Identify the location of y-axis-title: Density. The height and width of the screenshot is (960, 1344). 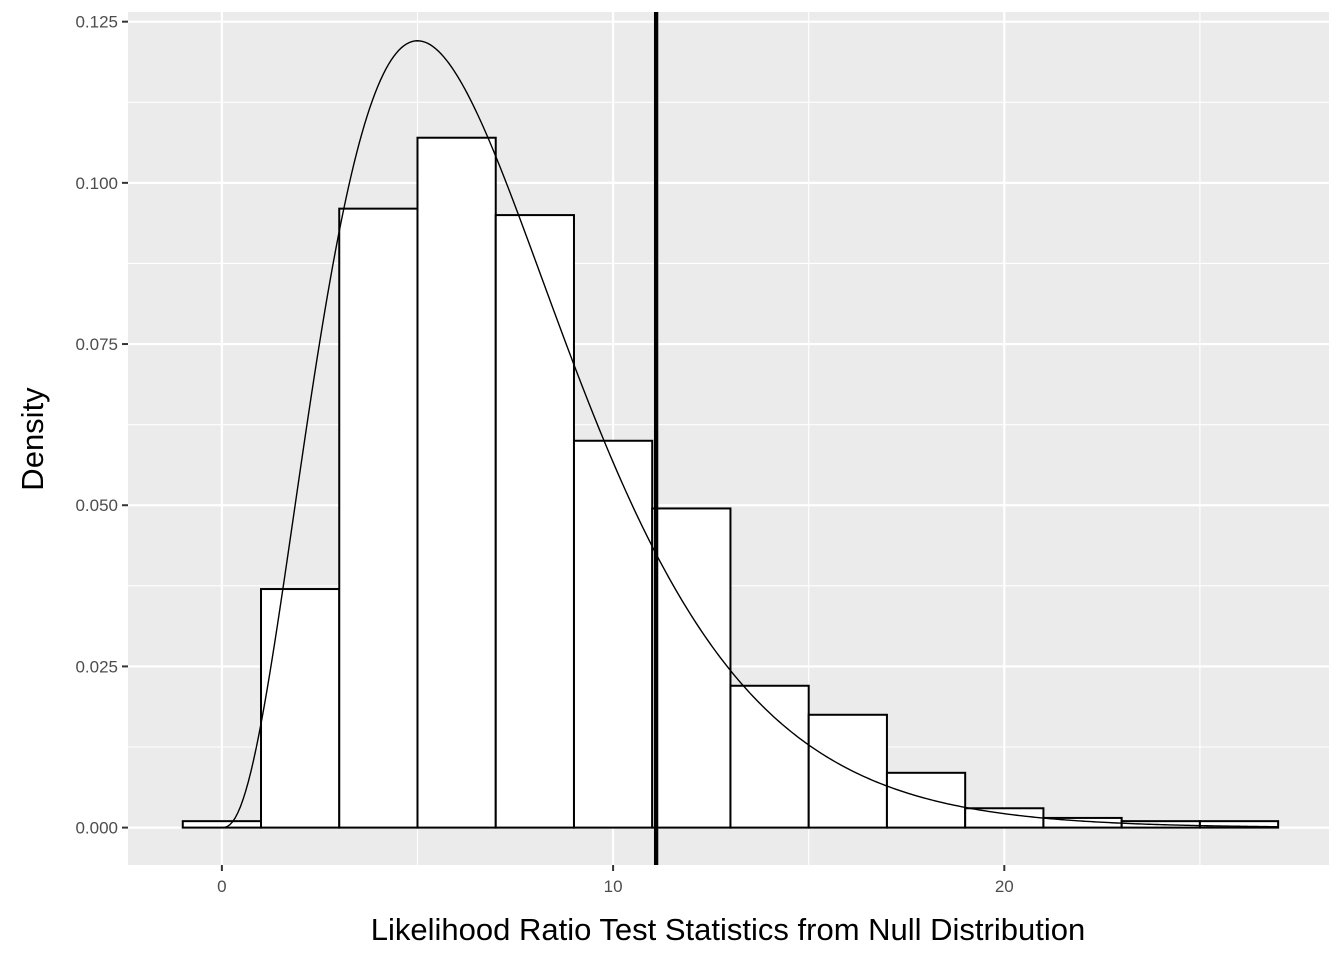
(32, 439).